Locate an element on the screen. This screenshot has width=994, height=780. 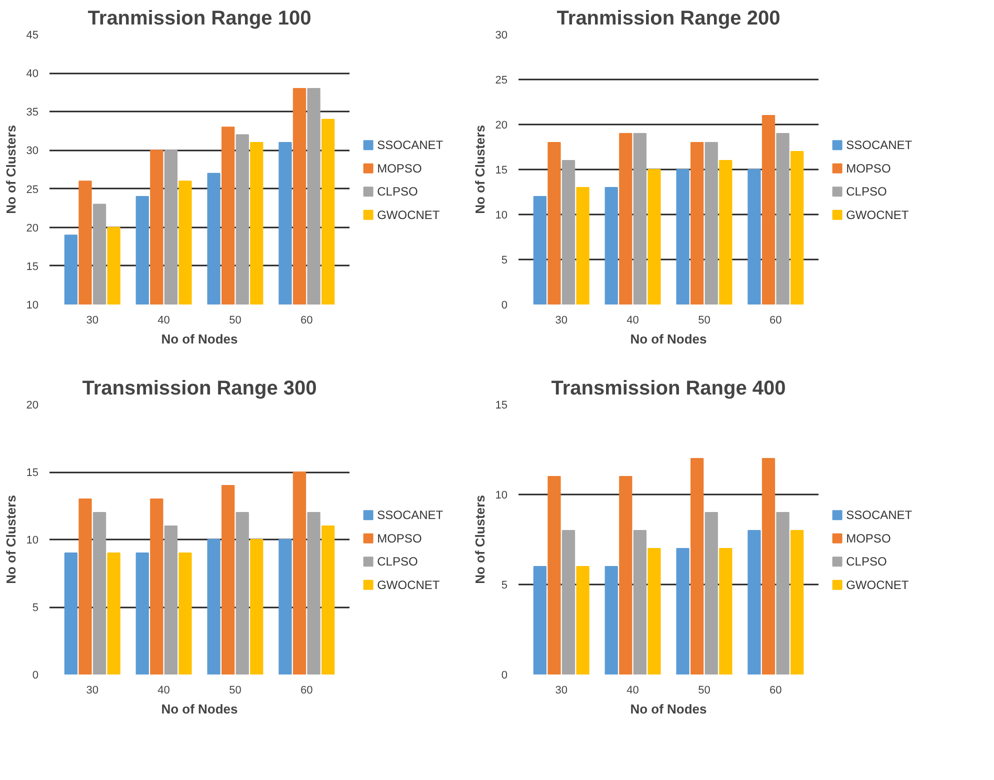
chart-title: Tranmission Range 200 is located at coordinates (668, 19).